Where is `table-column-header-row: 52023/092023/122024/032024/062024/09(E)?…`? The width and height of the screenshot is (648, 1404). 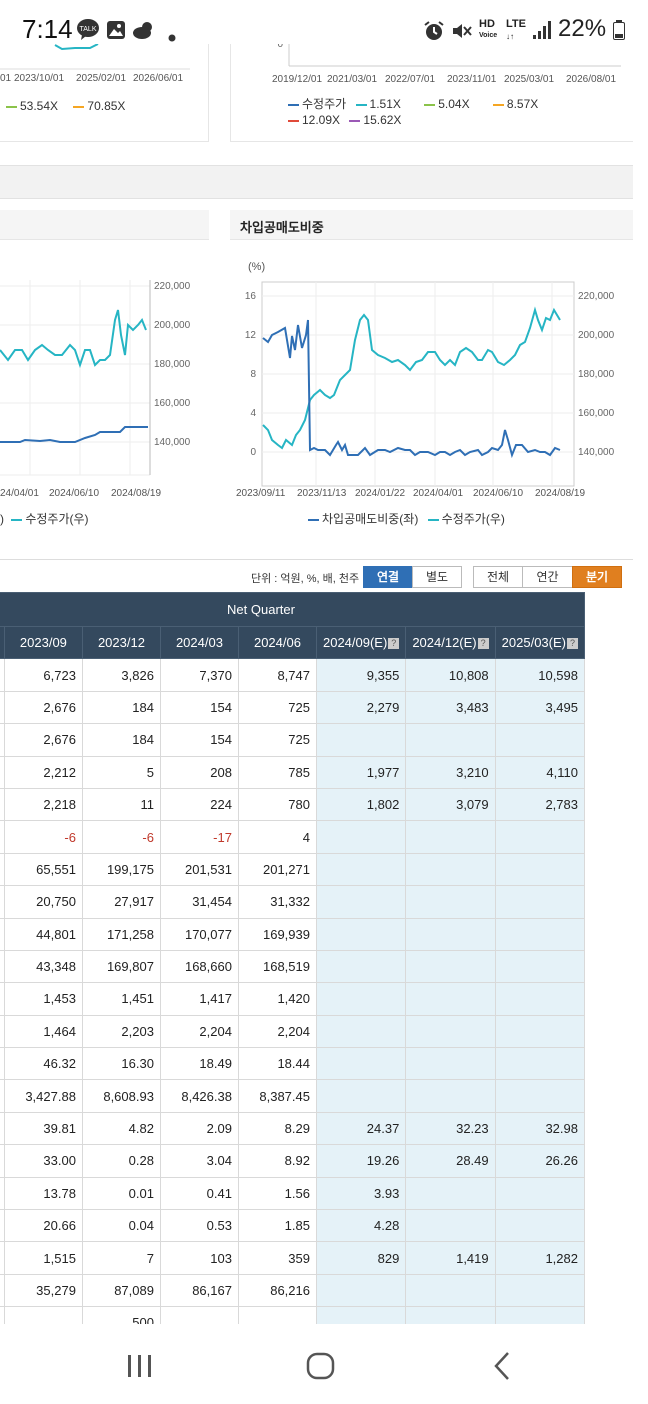
table-column-header-row: 52023/092023/122024/032024/062024/09(E)?… is located at coordinates (293, 642).